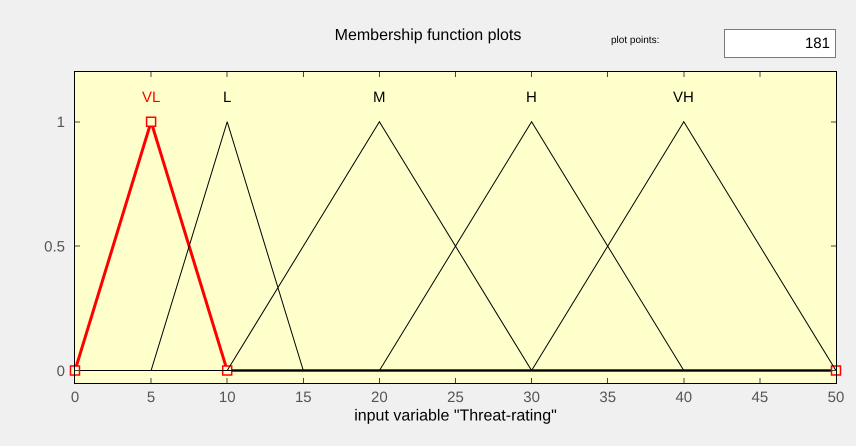  What do you see at coordinates (817, 43) in the screenshot?
I see `text: 181` at bounding box center [817, 43].